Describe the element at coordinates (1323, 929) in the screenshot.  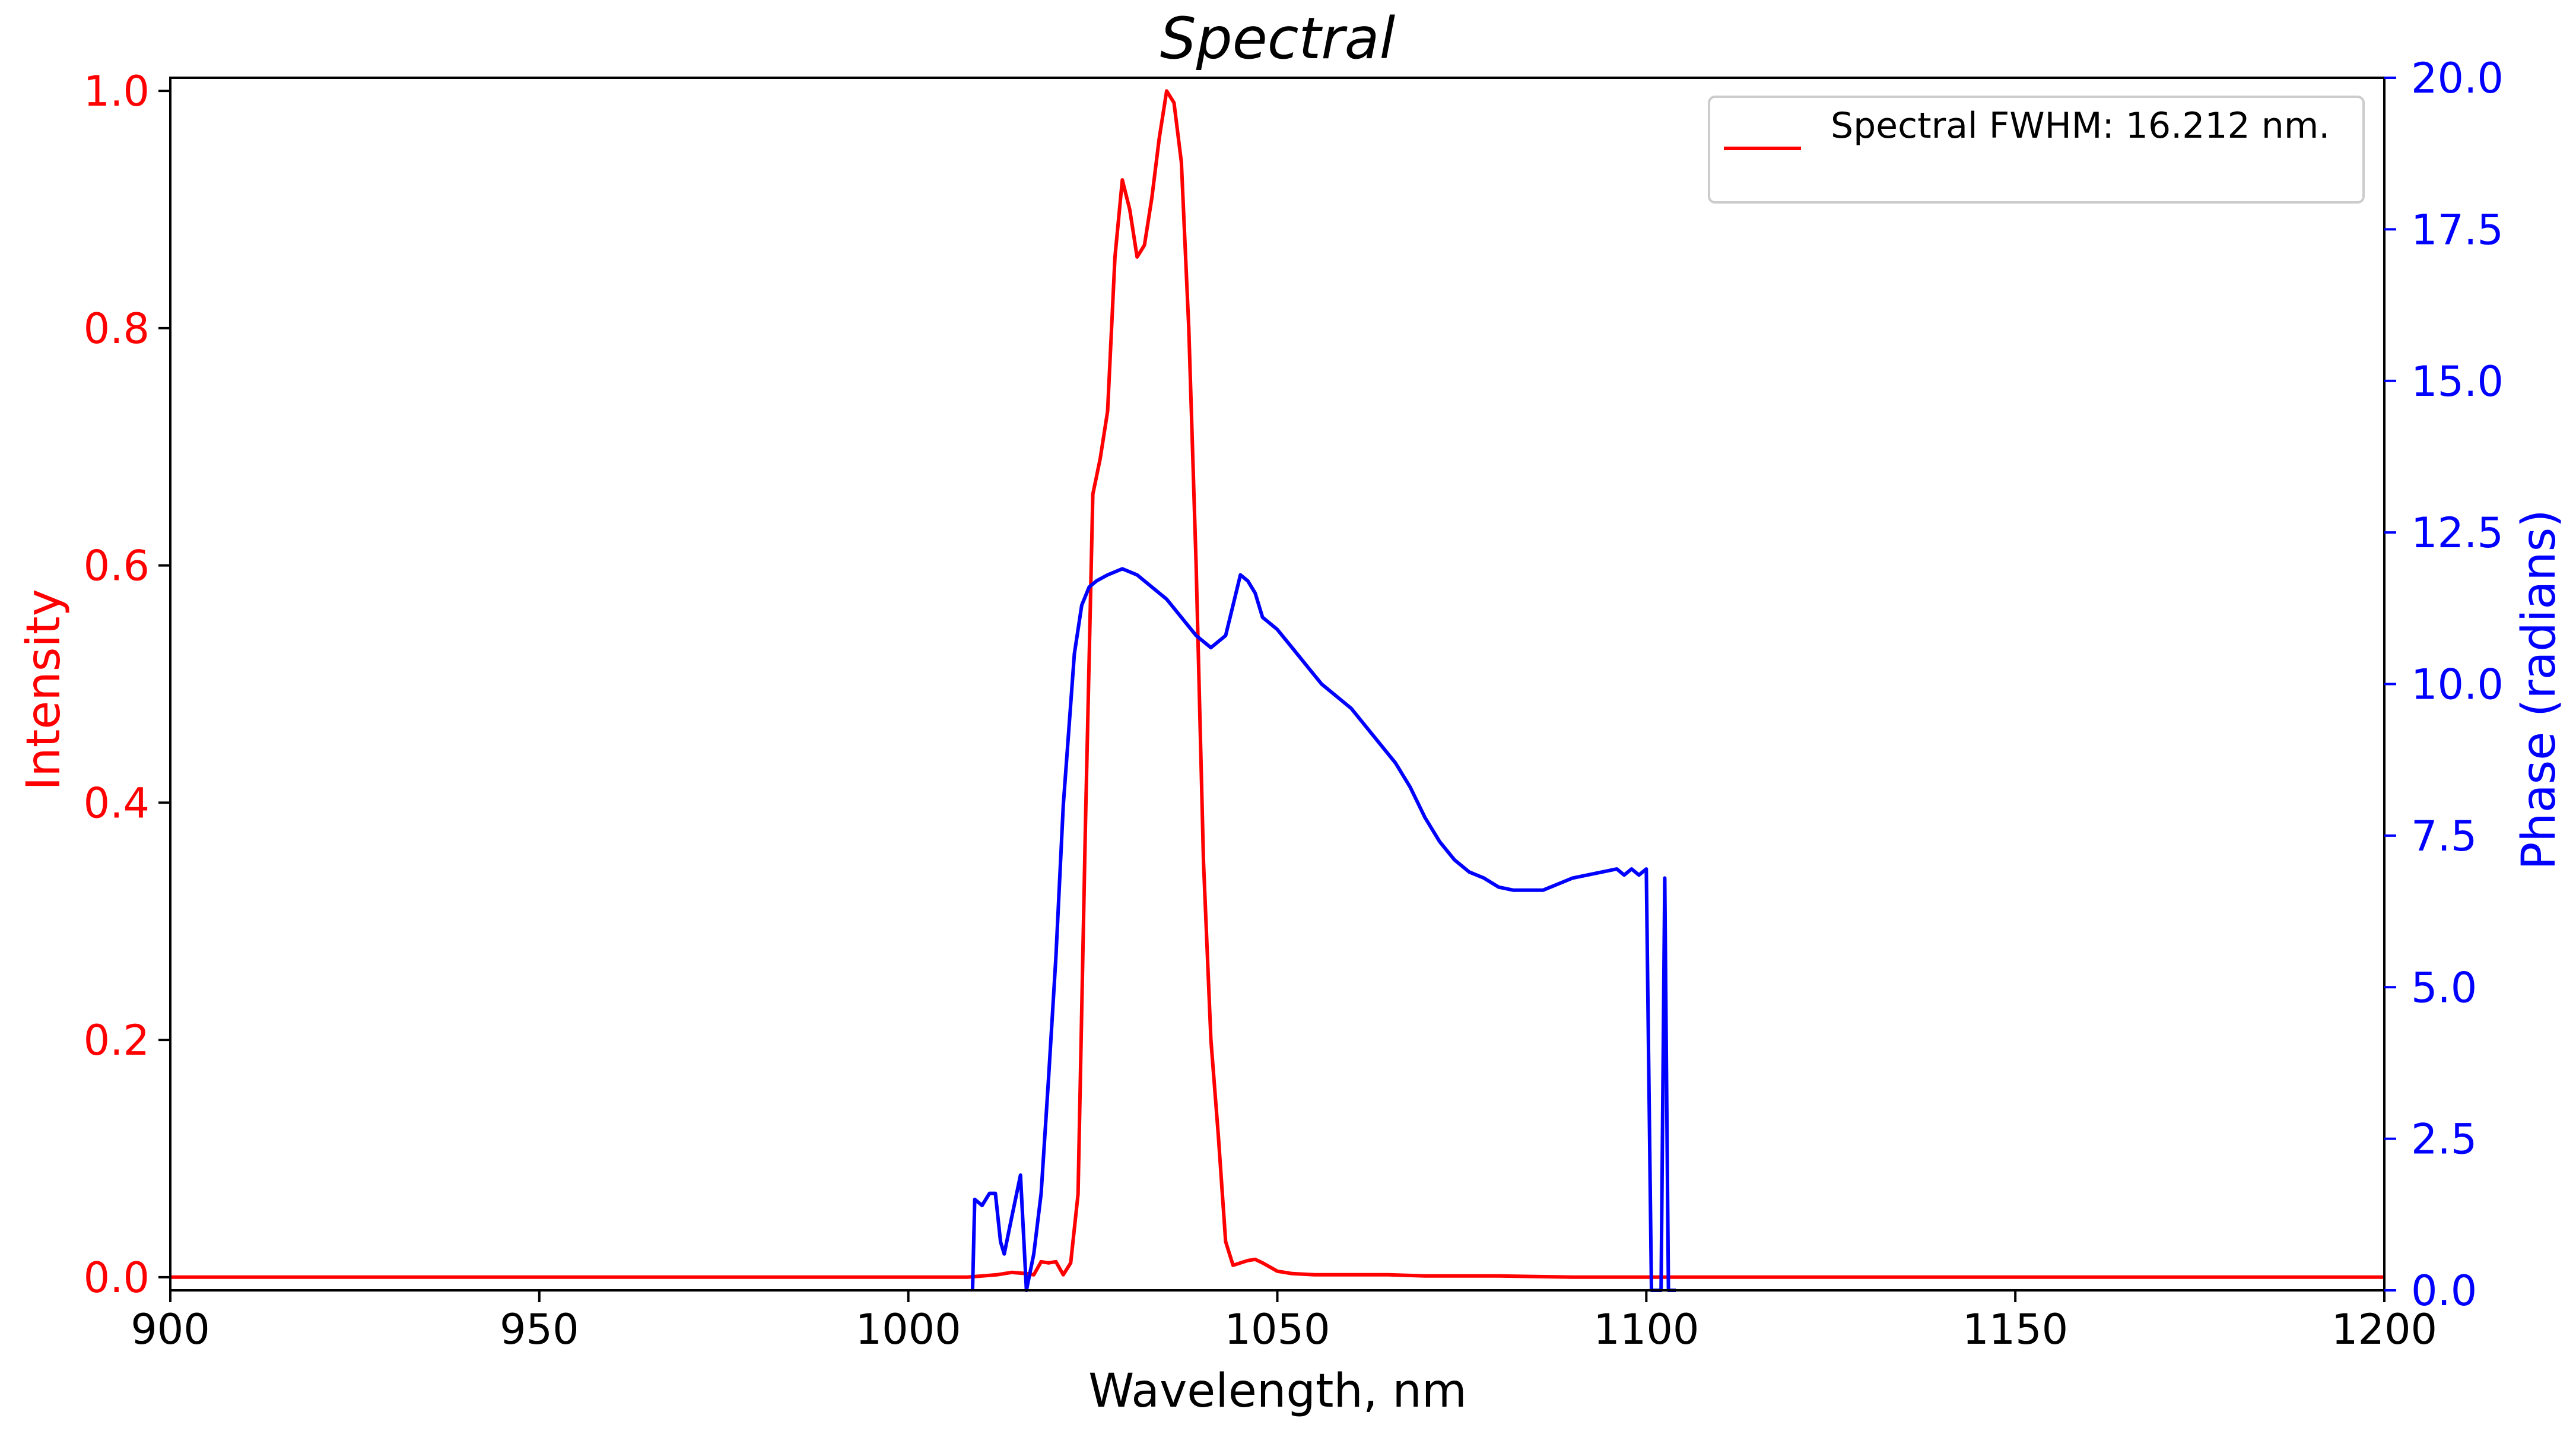
I see `series-line-1-right` at that location.